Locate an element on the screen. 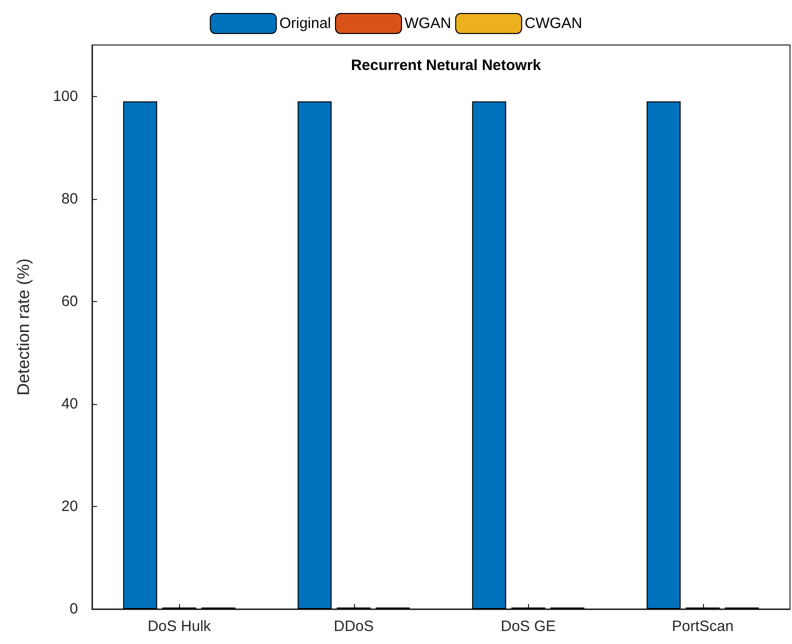 Image resolution: width=792 pixels, height=644 pixels. legend-label: WGAN is located at coordinates (428, 23).